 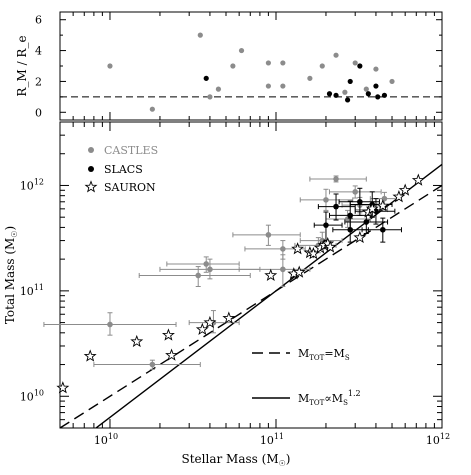 What do you see at coordinates (38, 81) in the screenshot?
I see `top-y-tick-label: 2` at bounding box center [38, 81].